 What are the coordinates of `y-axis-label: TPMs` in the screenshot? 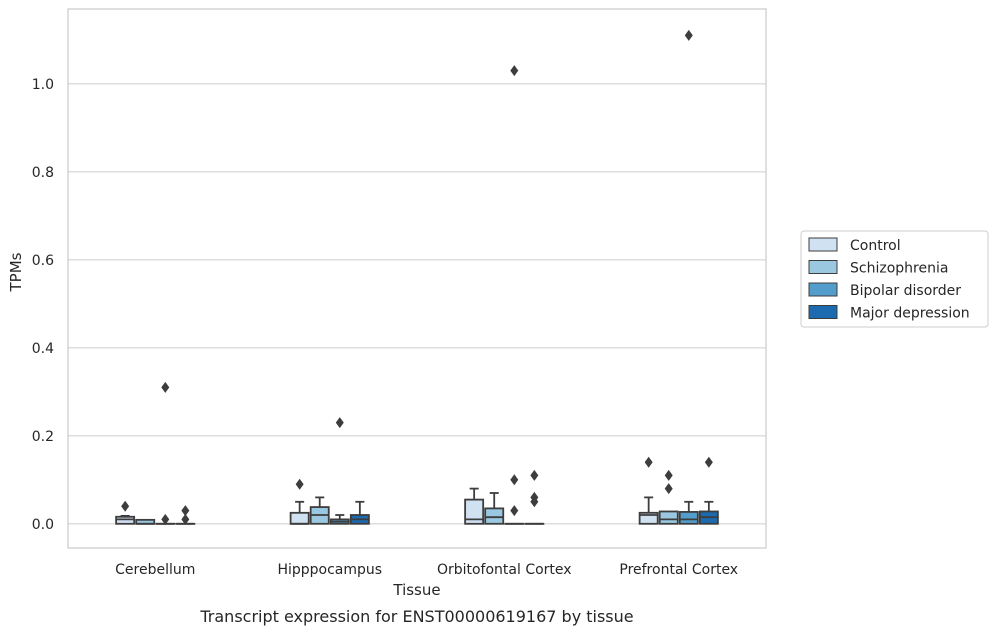 It's located at (16, 272).